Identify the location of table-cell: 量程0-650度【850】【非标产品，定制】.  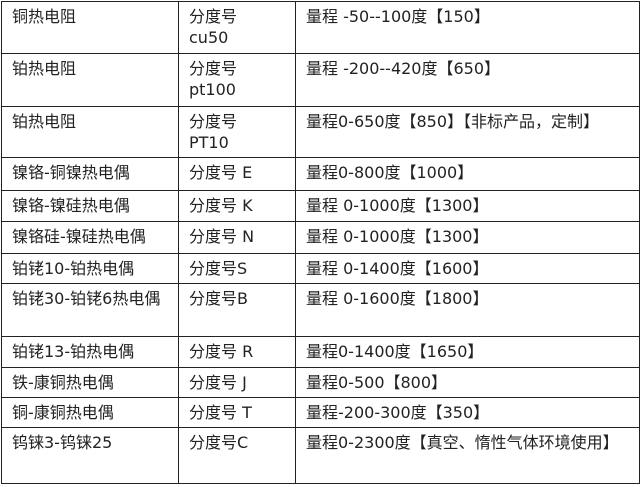
(467, 132).